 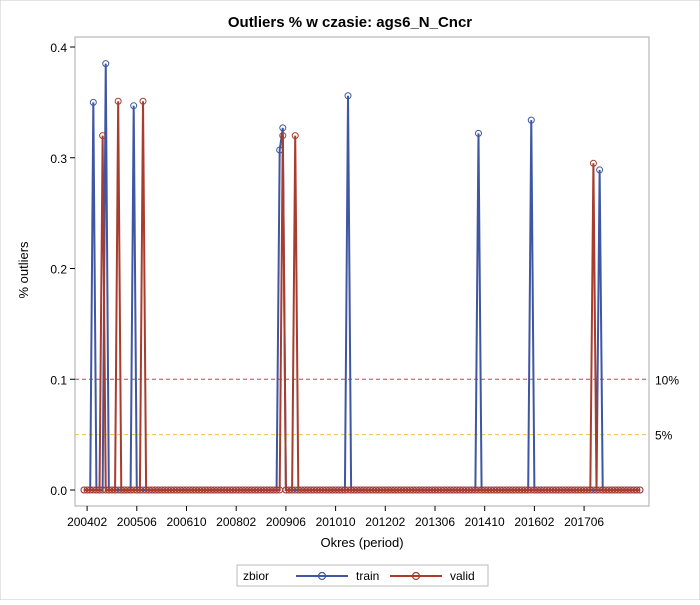 I want to click on x-tick-label: 201706, so click(x=584, y=522).